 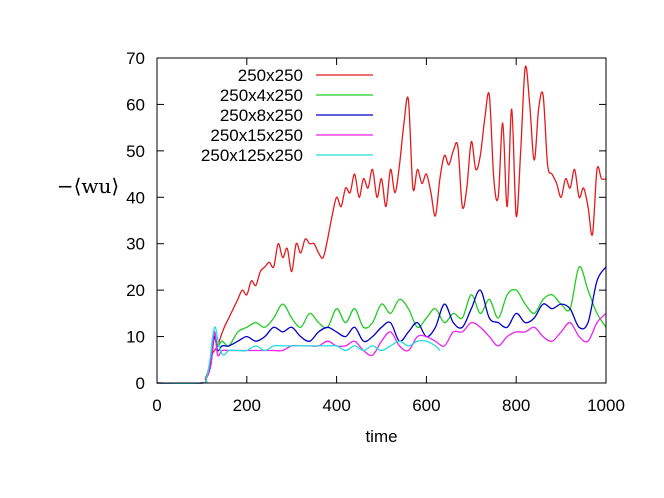 I want to click on legend-label: 250x15x250, so click(x=256, y=135).